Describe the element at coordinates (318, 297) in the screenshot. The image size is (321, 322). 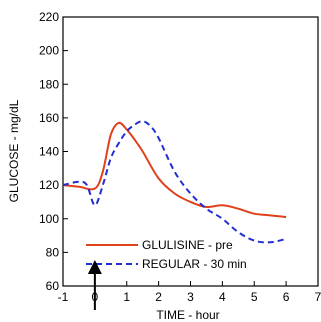
I see `x-tick-label: 7` at that location.